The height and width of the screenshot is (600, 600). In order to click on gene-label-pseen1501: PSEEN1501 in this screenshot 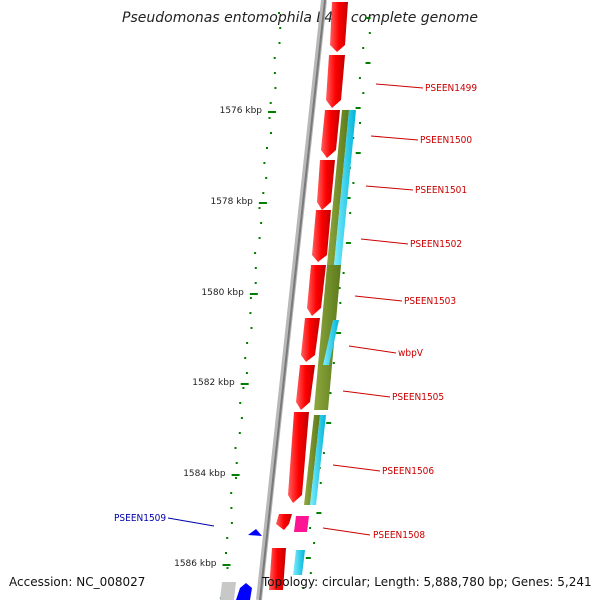, I will do `click(441, 190)`.